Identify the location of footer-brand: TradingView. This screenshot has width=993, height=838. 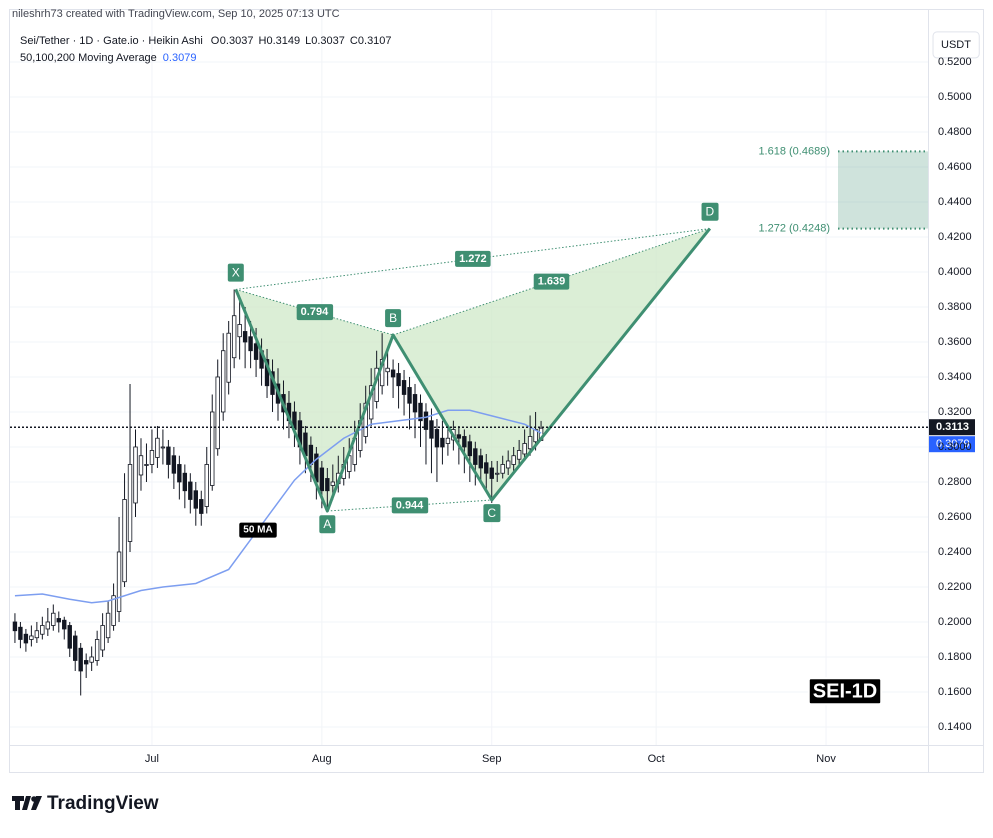
(103, 803).